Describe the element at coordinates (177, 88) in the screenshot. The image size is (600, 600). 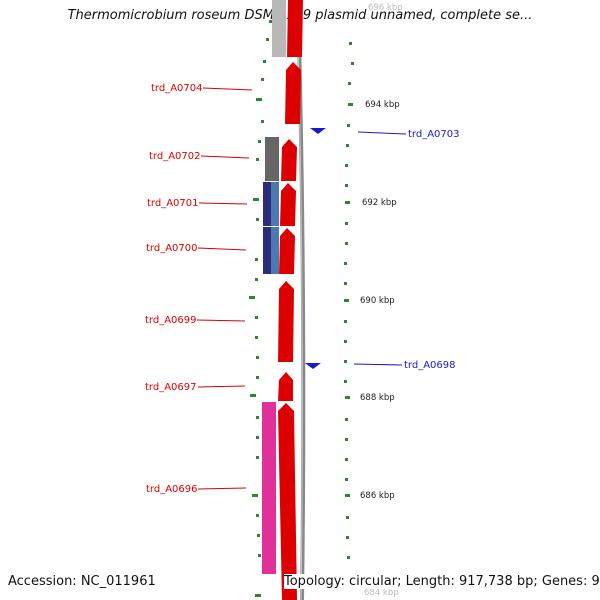
I see `gene-label: trd_A0704` at that location.